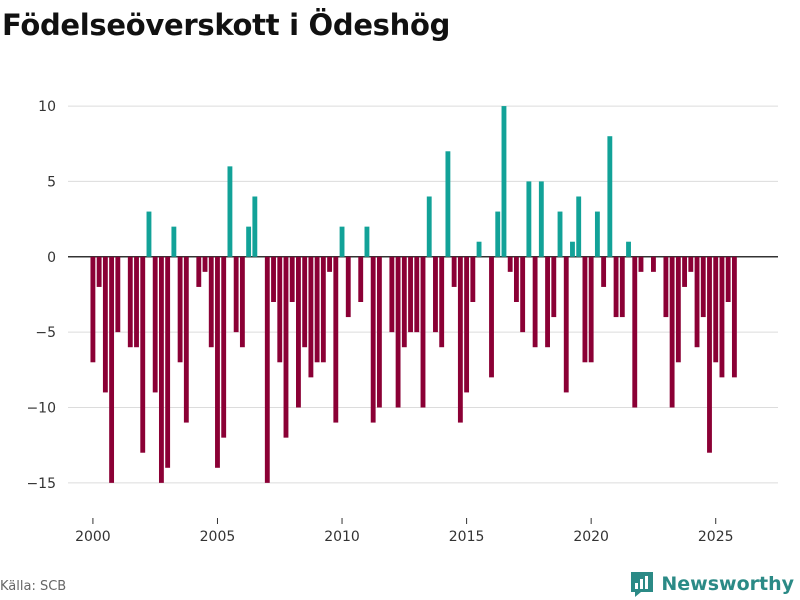  What do you see at coordinates (47, 107) in the screenshot?
I see `y-tick-label: 10` at bounding box center [47, 107].